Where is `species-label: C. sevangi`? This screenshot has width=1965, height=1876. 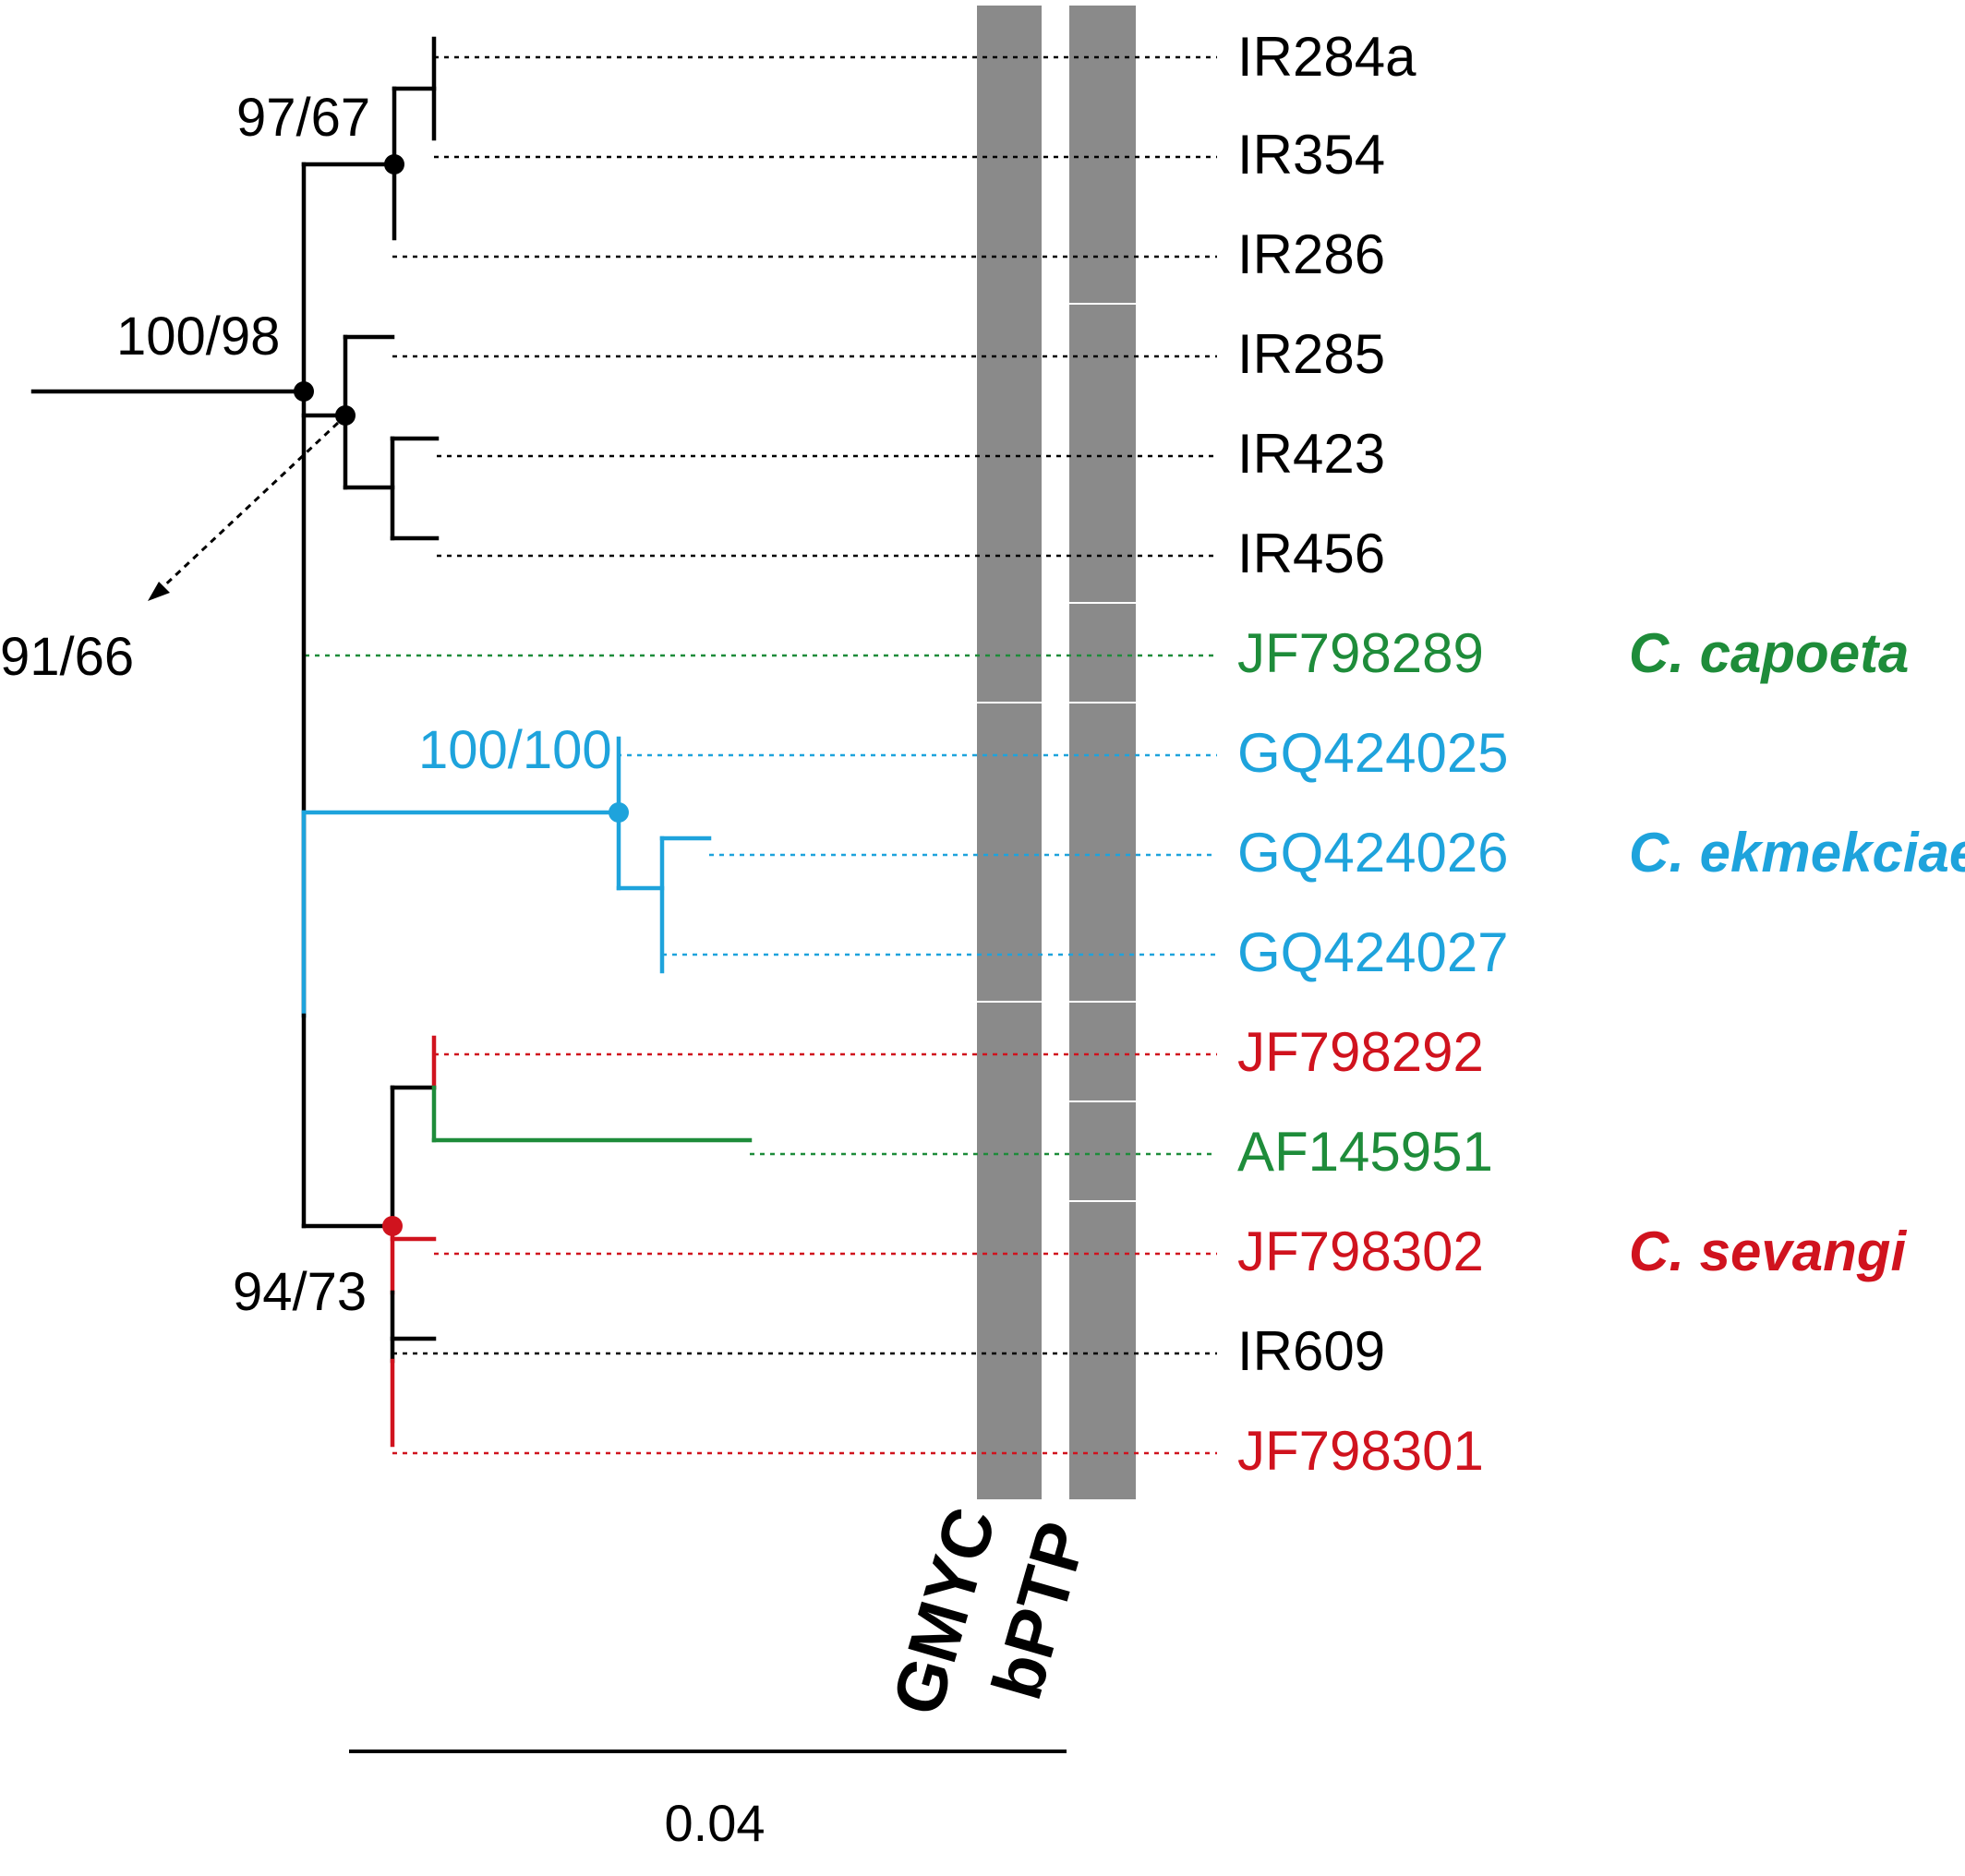
species-label: C. sevangi is located at coordinates (1768, 1251).